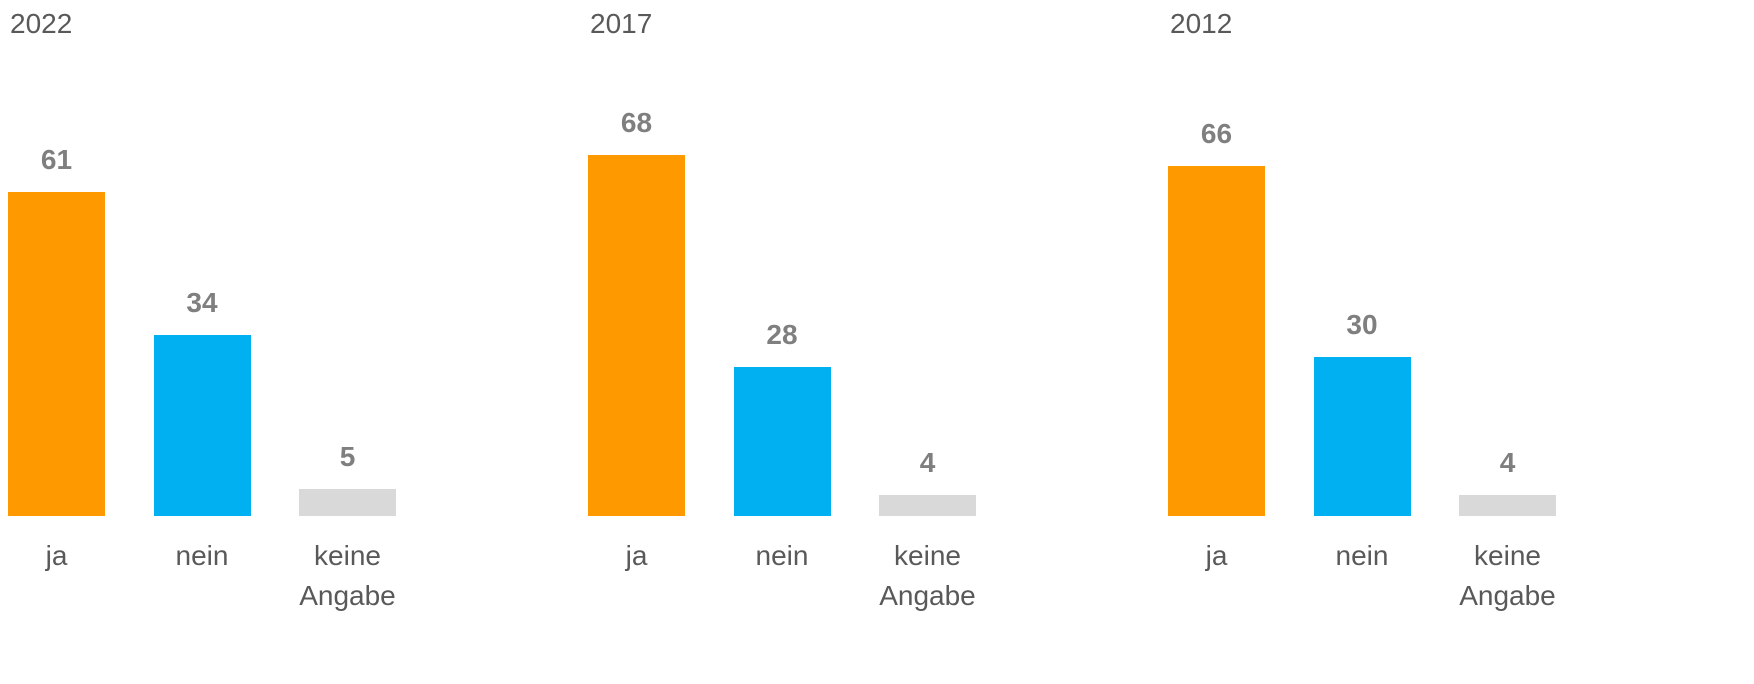  What do you see at coordinates (202, 303) in the screenshot?
I see `value-label: 34` at bounding box center [202, 303].